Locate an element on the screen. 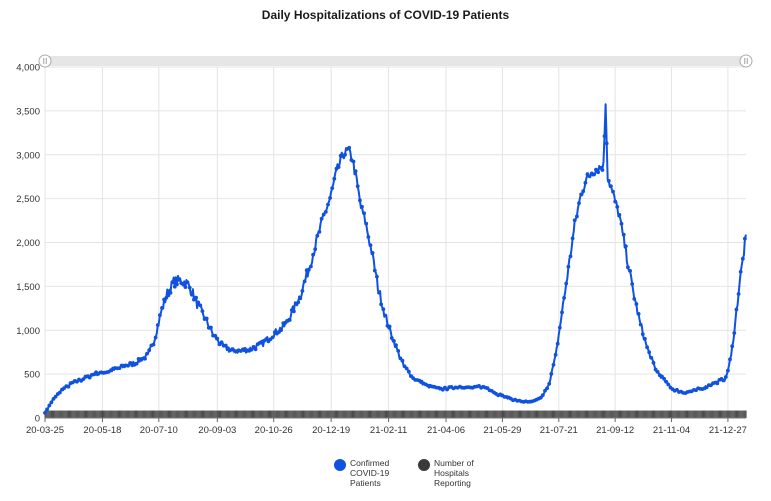  legend-label-confirmed: Confirmed COVID-19 Patients is located at coordinates (370, 473).